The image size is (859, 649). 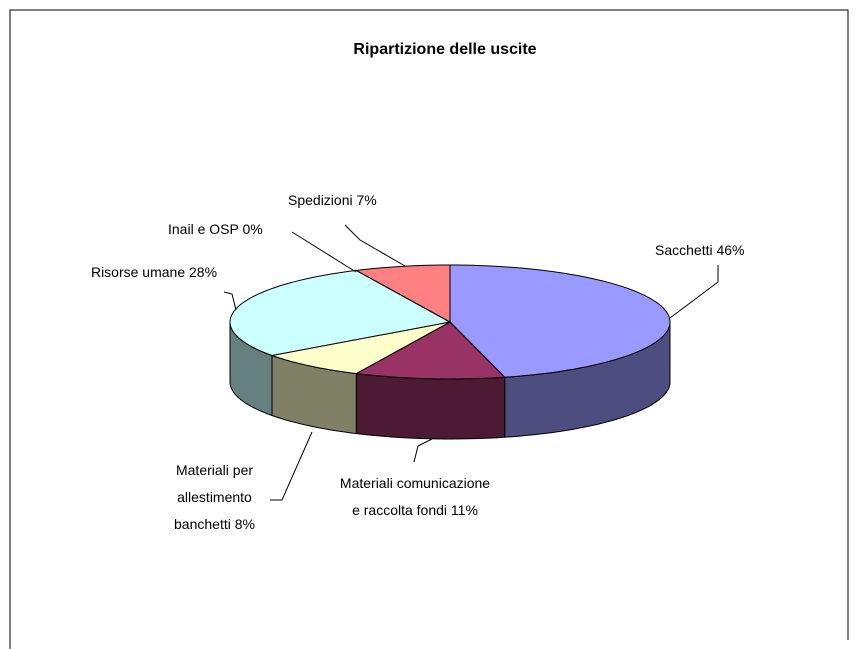 I want to click on value-label: 46%, so click(x=730, y=250).